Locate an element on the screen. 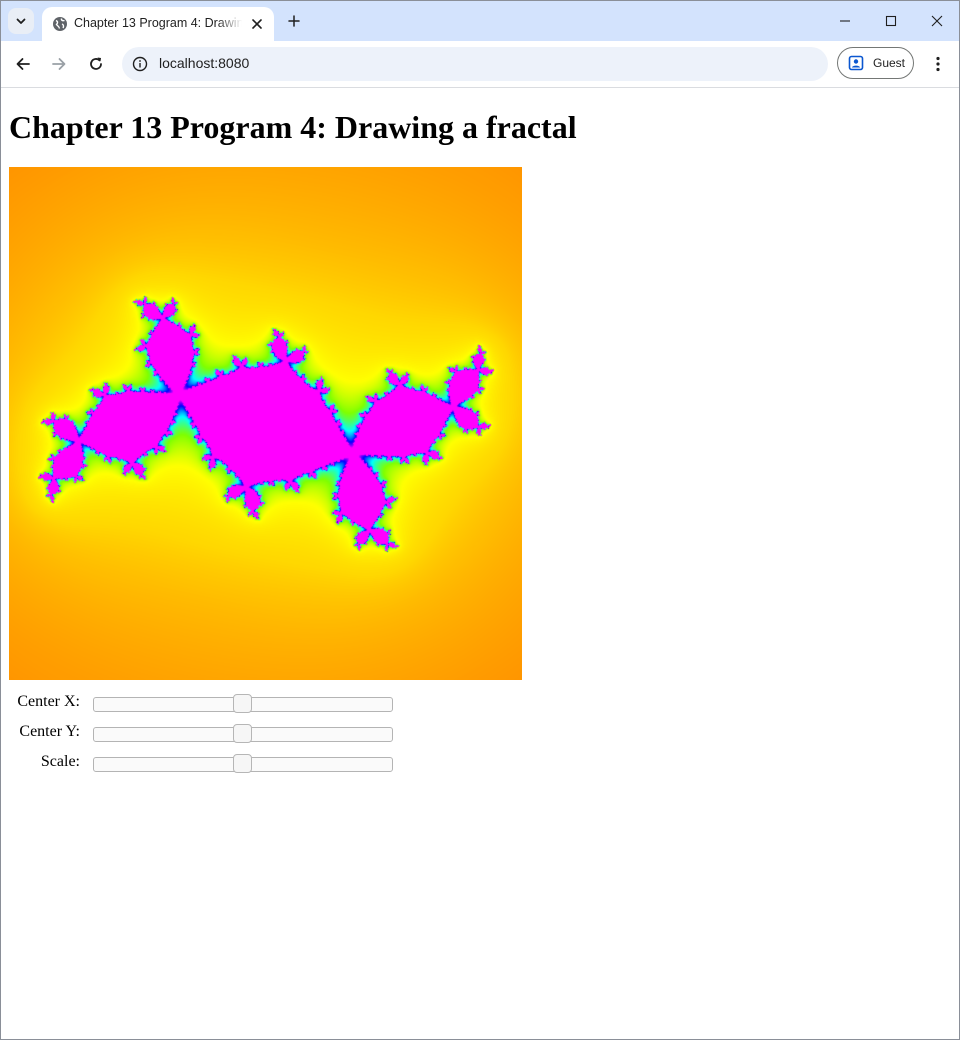 The height and width of the screenshot is (1040, 960). profile-button: Guest is located at coordinates (875, 63).